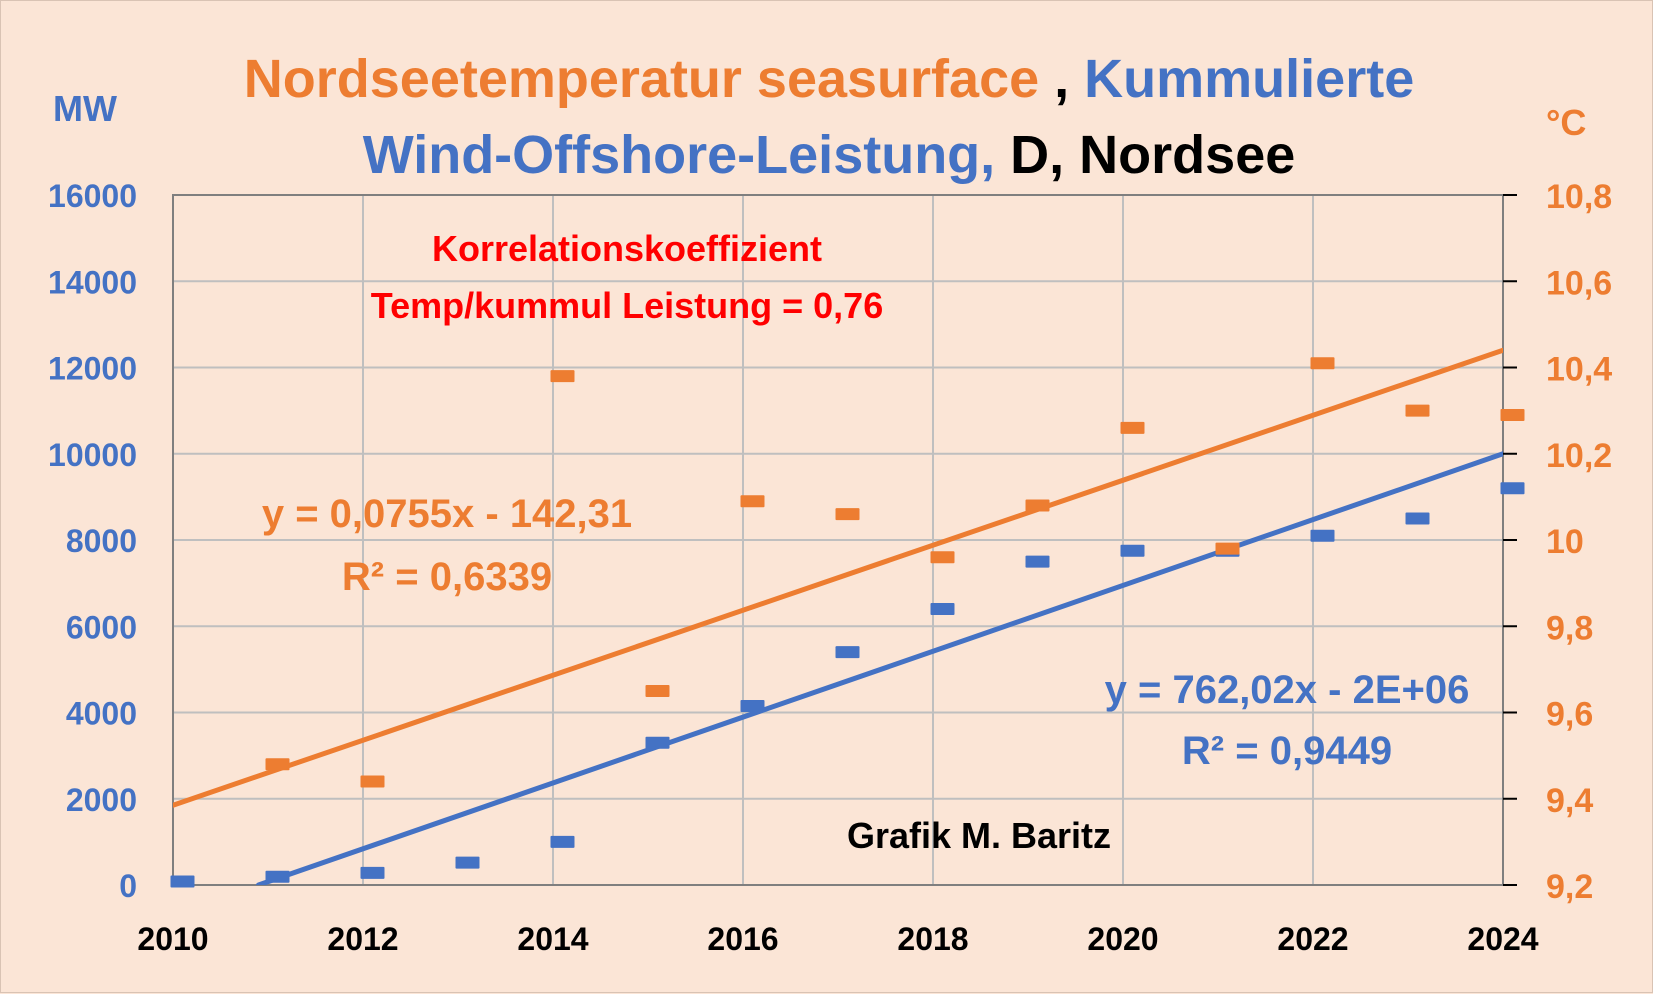 The image size is (1653, 994). I want to click on correlation-label-line-1: Korrelationskoeffizient, so click(627, 248).